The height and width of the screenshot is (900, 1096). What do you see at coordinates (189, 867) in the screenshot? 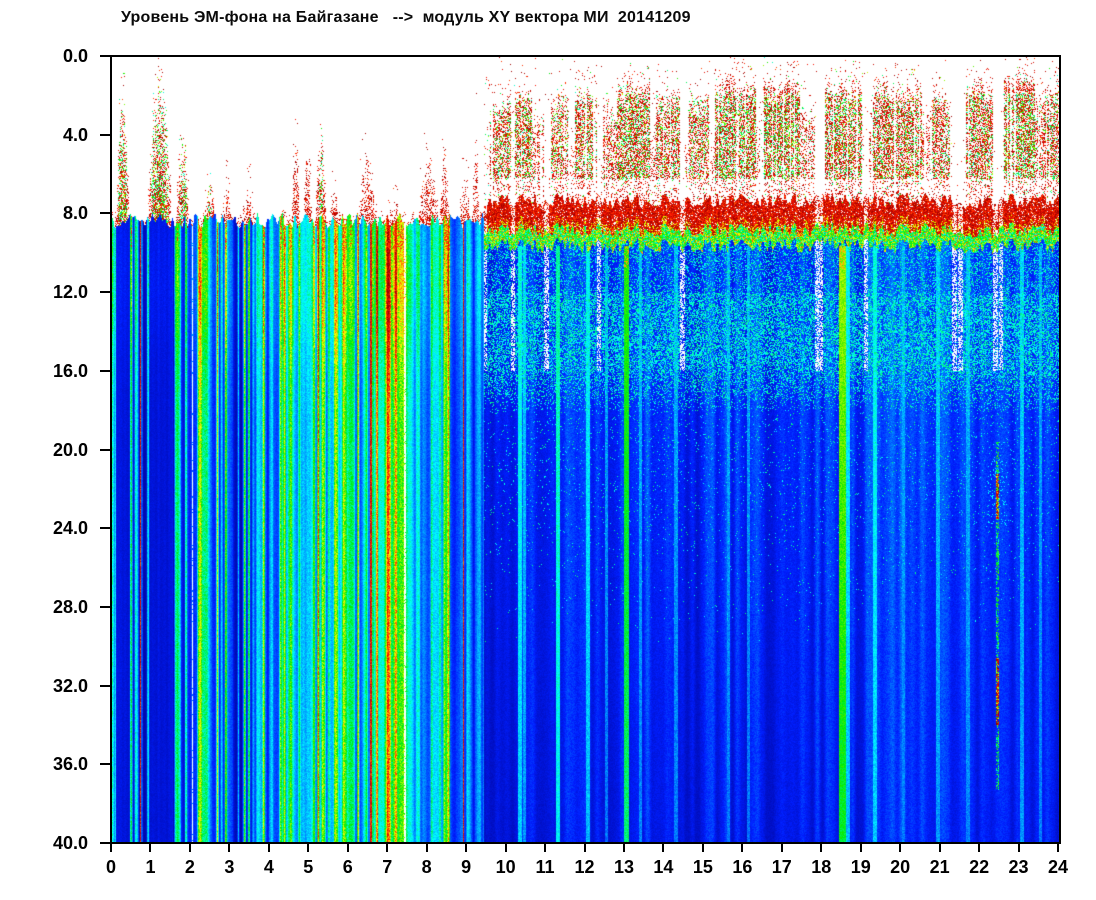
I see `x-tick-label: 2` at bounding box center [189, 867].